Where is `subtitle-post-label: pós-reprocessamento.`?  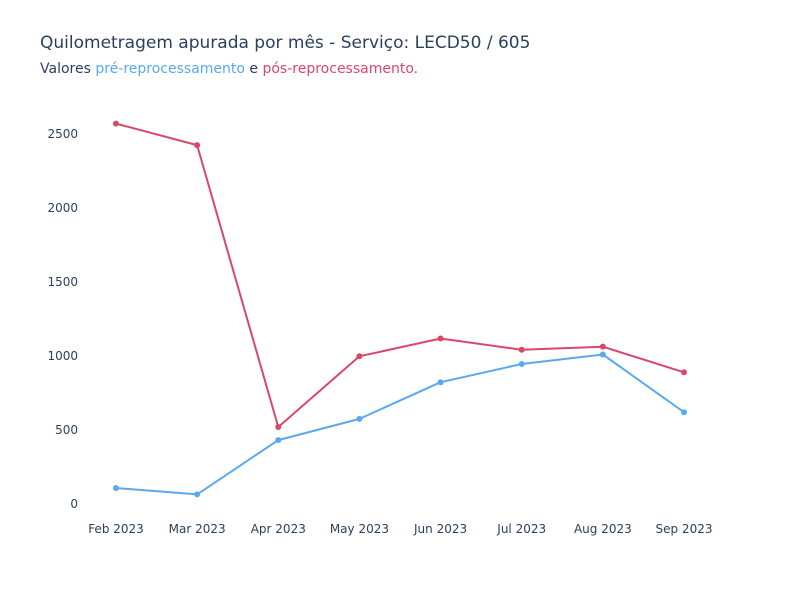 subtitle-post-label: pós-reprocessamento. is located at coordinates (340, 69).